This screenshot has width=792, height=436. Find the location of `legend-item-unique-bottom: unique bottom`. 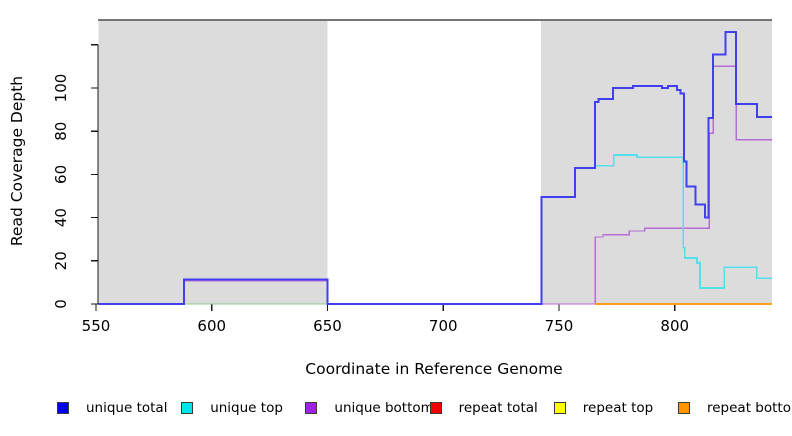

legend-item-unique-bottom: unique bottom is located at coordinates (369, 408).